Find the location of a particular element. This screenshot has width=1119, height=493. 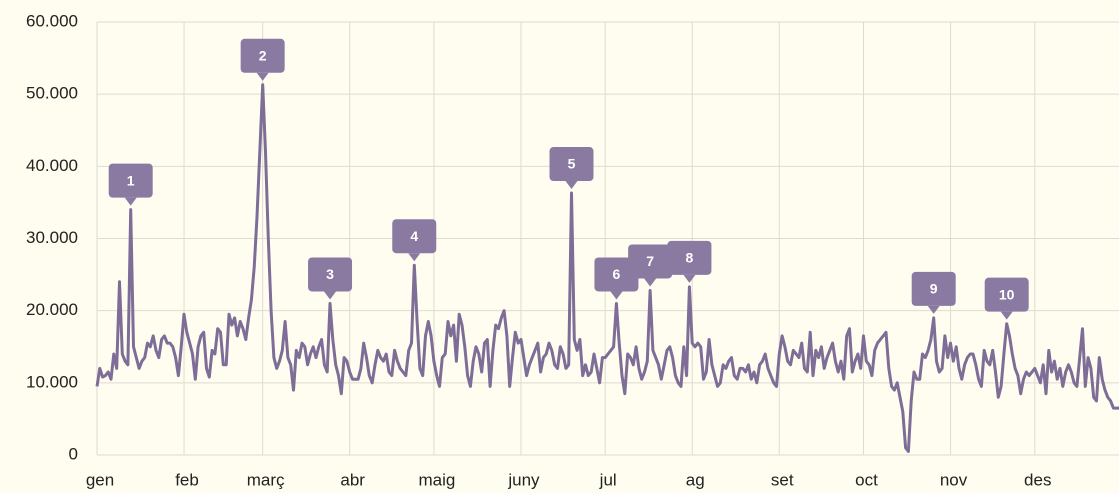

callout-label: 9 is located at coordinates (934, 289).